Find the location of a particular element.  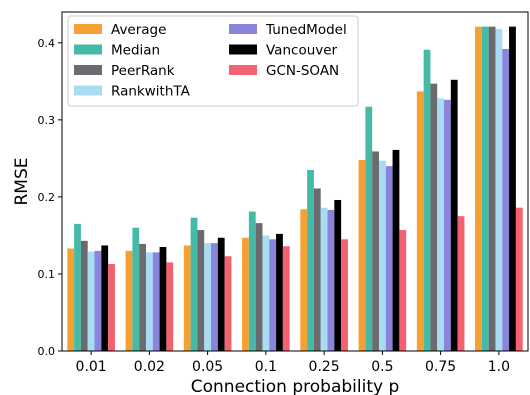

bar-gcn-soan-1.0 is located at coordinates (519, 279).